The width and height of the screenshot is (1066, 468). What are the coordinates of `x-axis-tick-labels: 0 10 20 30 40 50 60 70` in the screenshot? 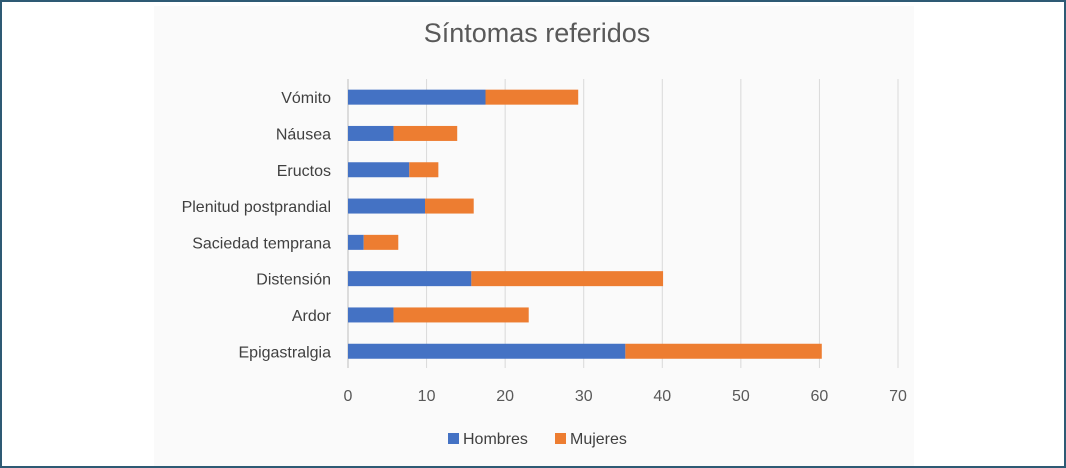 It's located at (625, 396).